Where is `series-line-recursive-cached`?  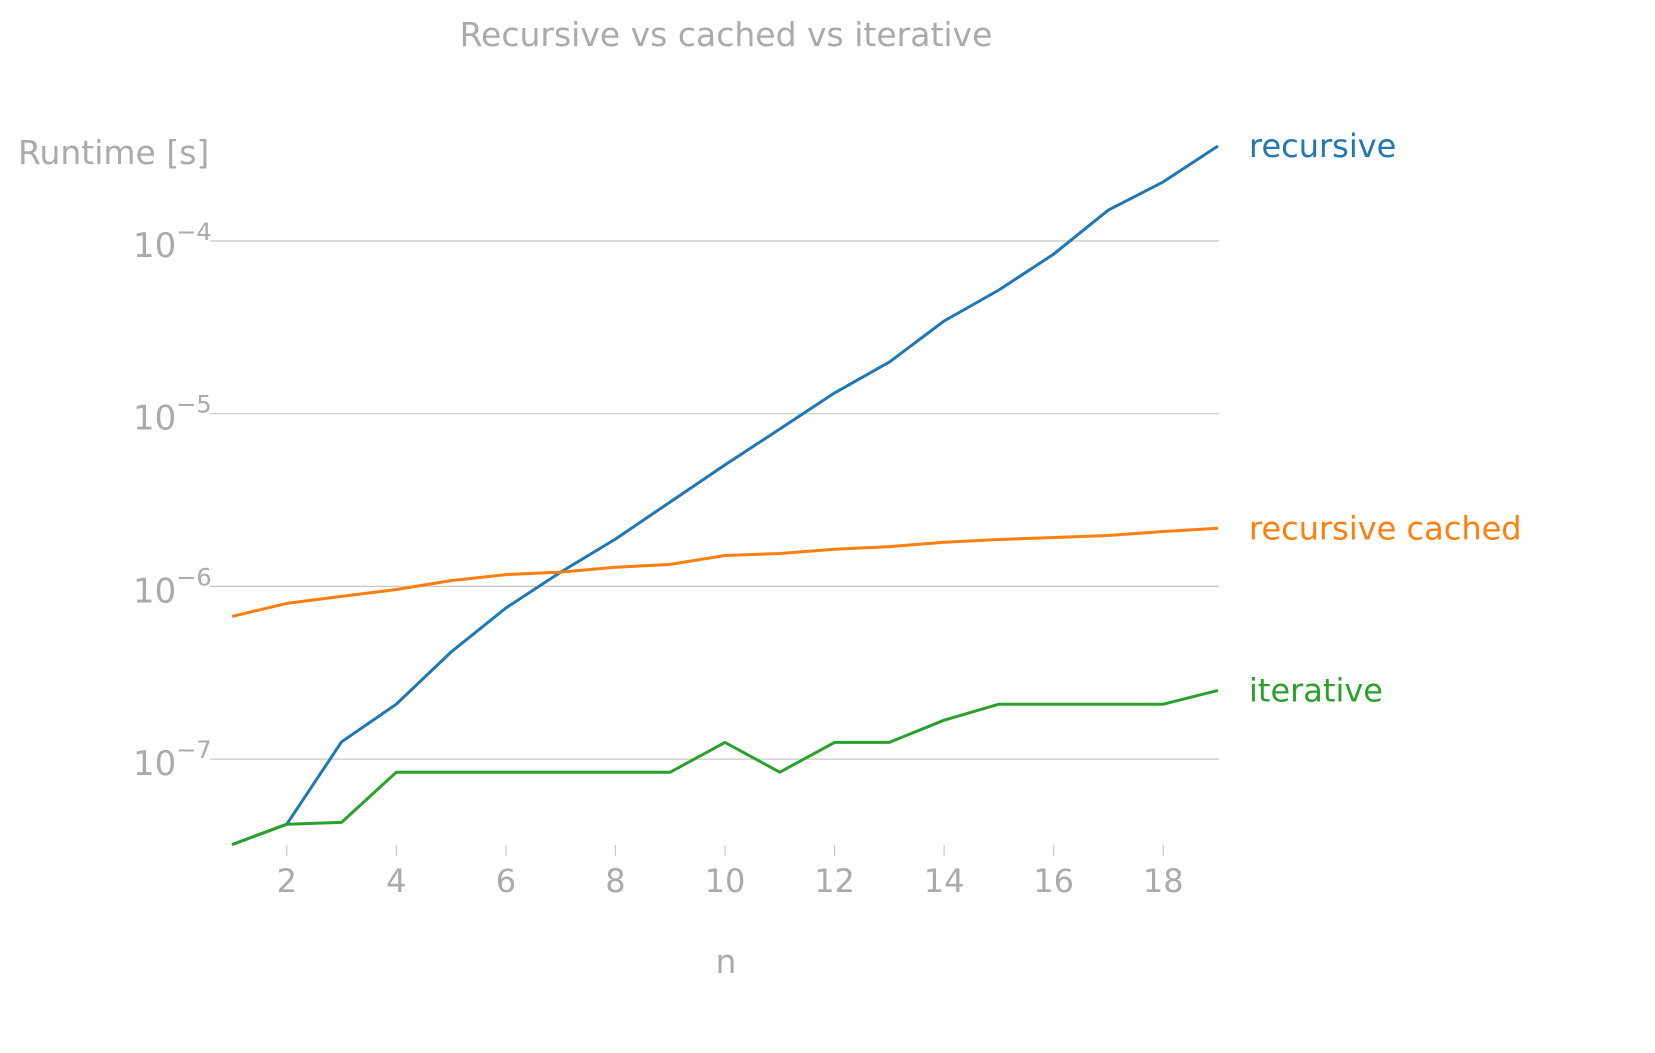
series-line-recursive-cached is located at coordinates (725, 572).